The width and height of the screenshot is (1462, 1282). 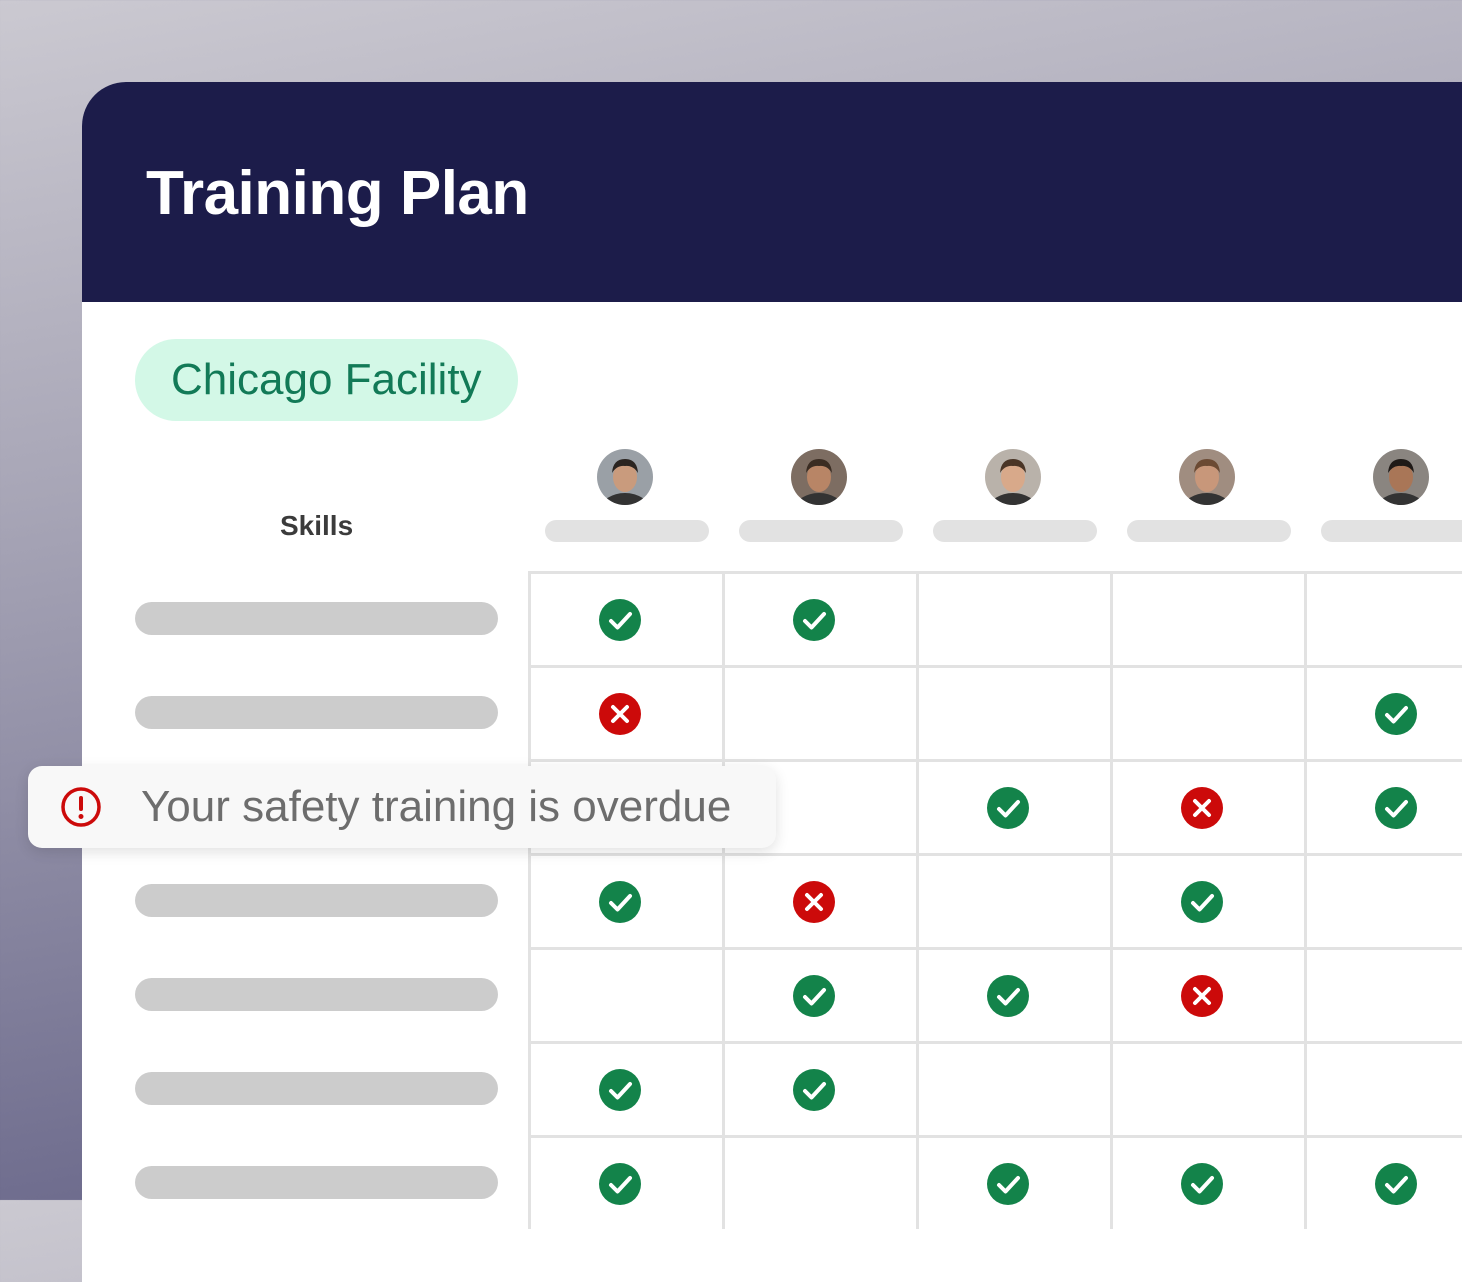 What do you see at coordinates (326, 380) in the screenshot?
I see `location-badge: Chicago Facility` at bounding box center [326, 380].